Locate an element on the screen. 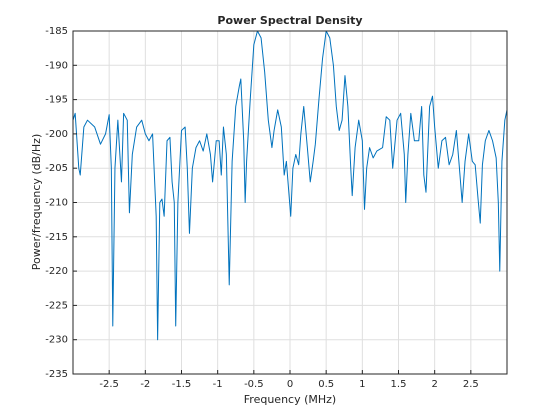 Image resolution: width=560 pixels, height=420 pixels. y-tick-label: -220 is located at coordinates (56, 271).